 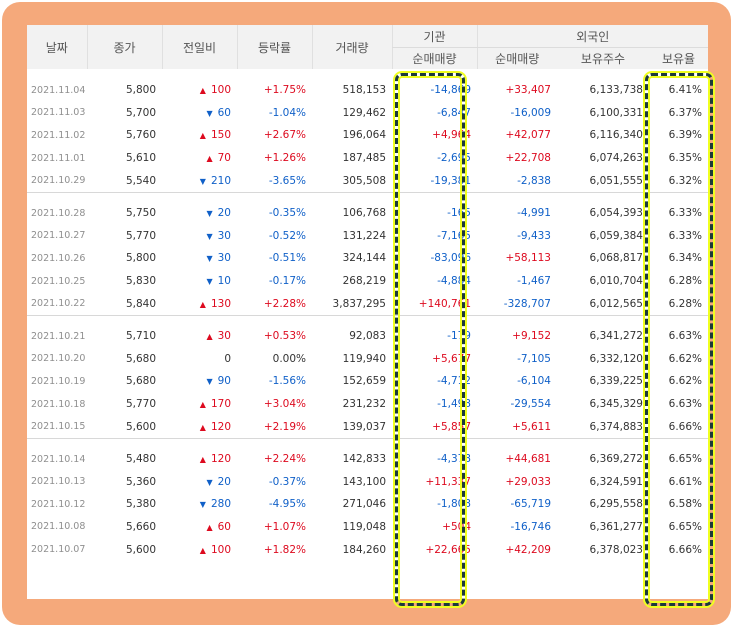 I want to click on close-cell: 5,770, so click(x=140, y=235).